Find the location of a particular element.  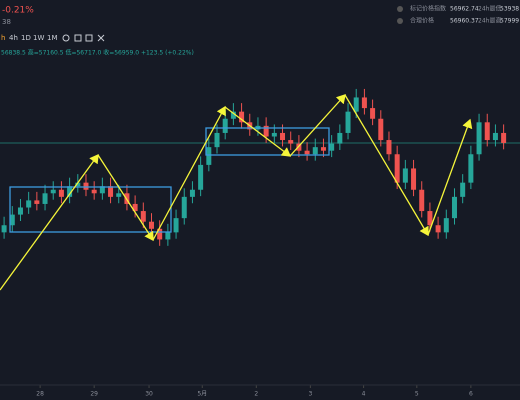

stat-label: 24h最高 is located at coordinates (489, 21).